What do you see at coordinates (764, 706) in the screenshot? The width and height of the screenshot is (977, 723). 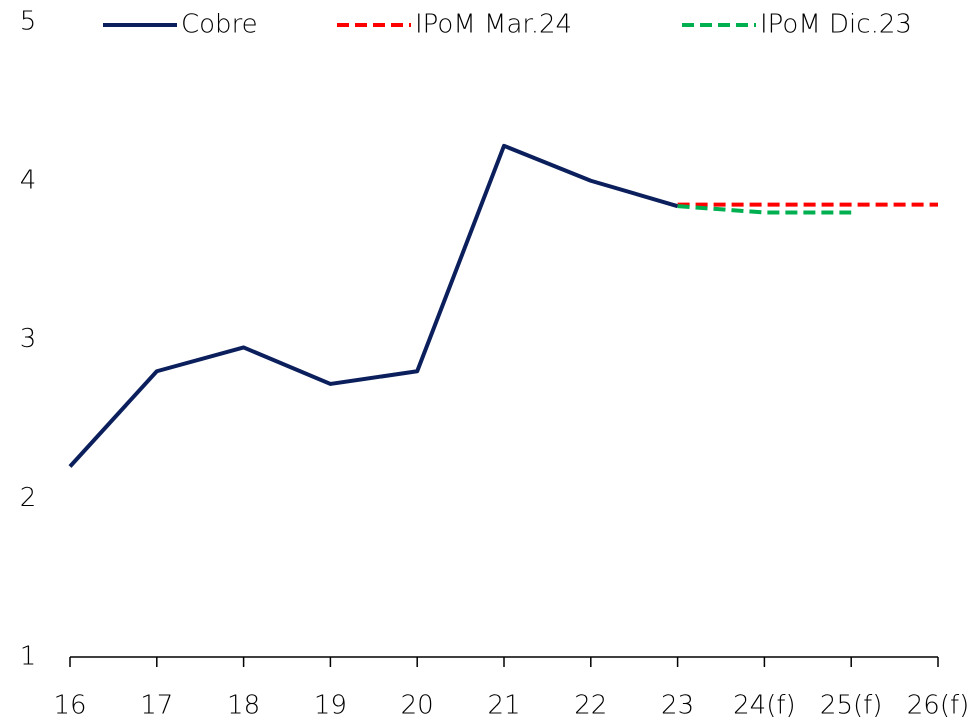 I see `x-tick-label: 24(f)` at bounding box center [764, 706].